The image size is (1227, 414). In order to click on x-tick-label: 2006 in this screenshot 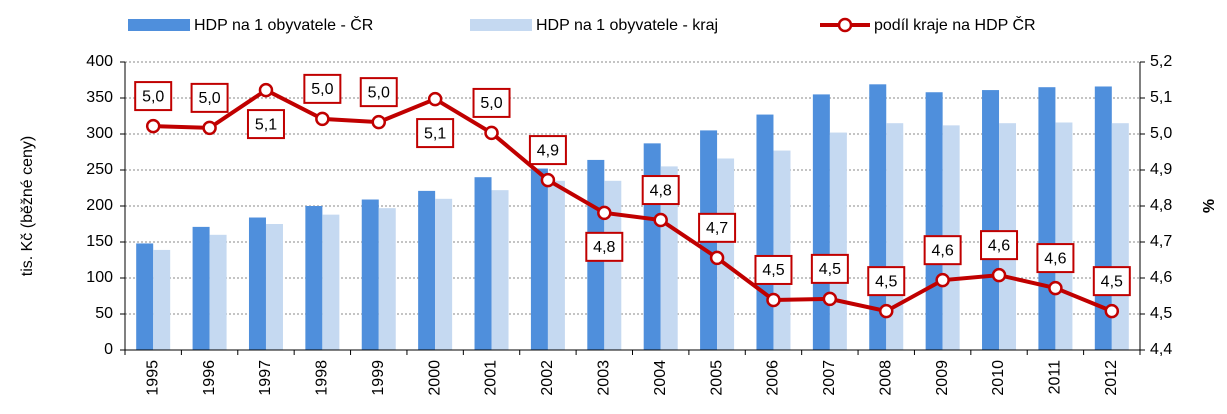, I will do `click(773, 378)`.